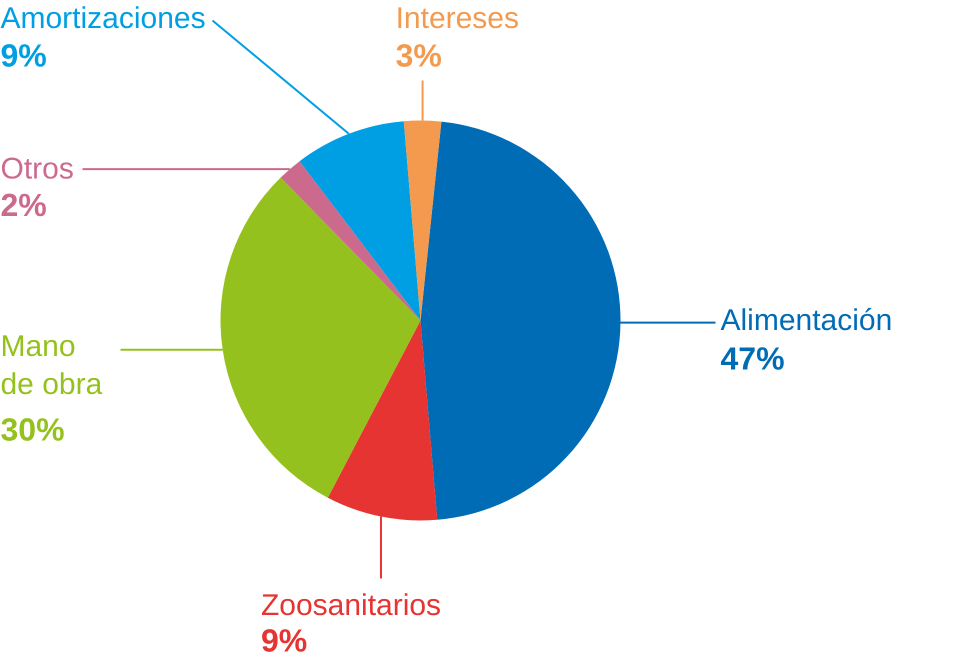 This screenshot has height=654, width=957. What do you see at coordinates (37, 169) in the screenshot?
I see `slice-label: Otros` at bounding box center [37, 169].